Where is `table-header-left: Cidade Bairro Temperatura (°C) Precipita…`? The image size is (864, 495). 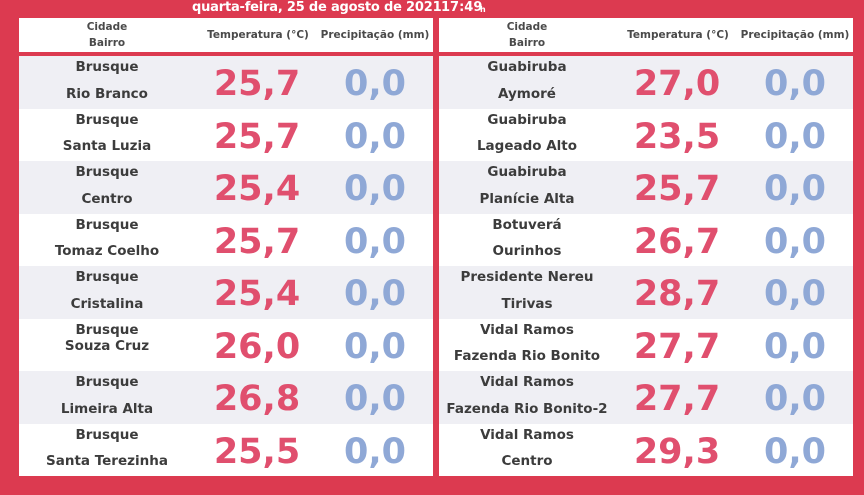
table-header-left: Cidade Bairro Temperatura (°C) Precipita… is located at coordinates (226, 35).